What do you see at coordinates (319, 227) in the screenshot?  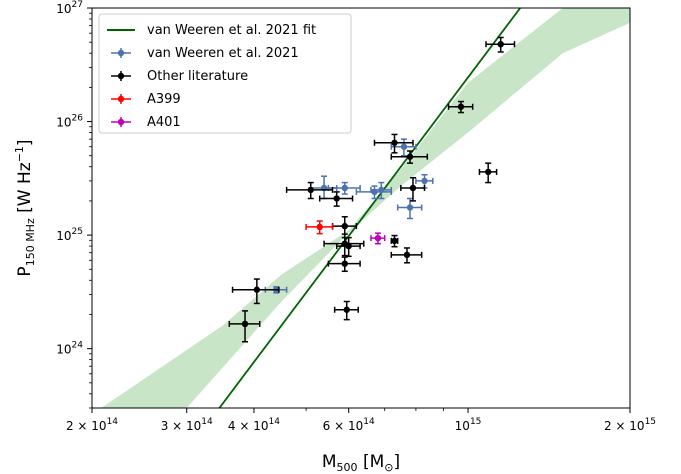 I see `data-point-a399` at bounding box center [319, 227].